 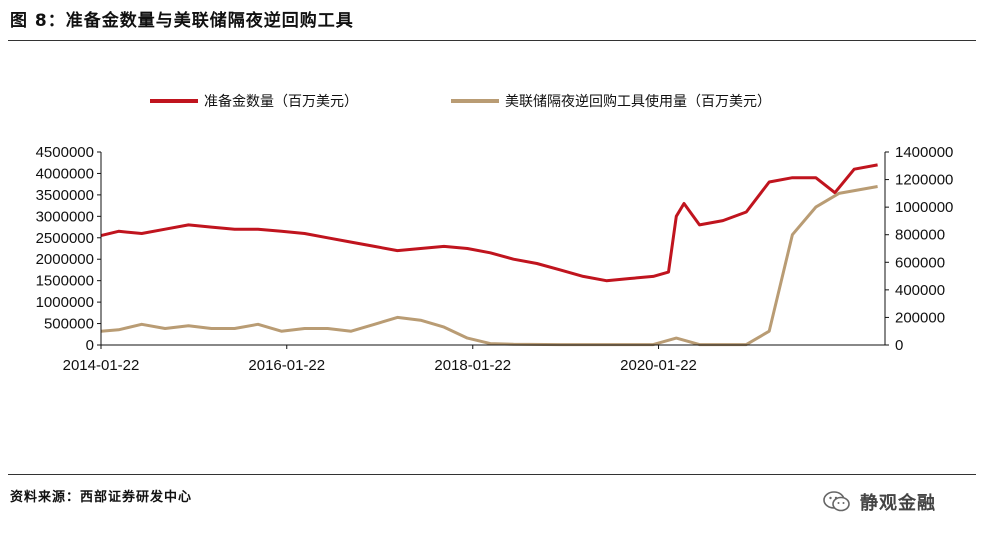 What do you see at coordinates (899, 345) in the screenshot?
I see `y-right-tick-label: 0` at bounding box center [899, 345].